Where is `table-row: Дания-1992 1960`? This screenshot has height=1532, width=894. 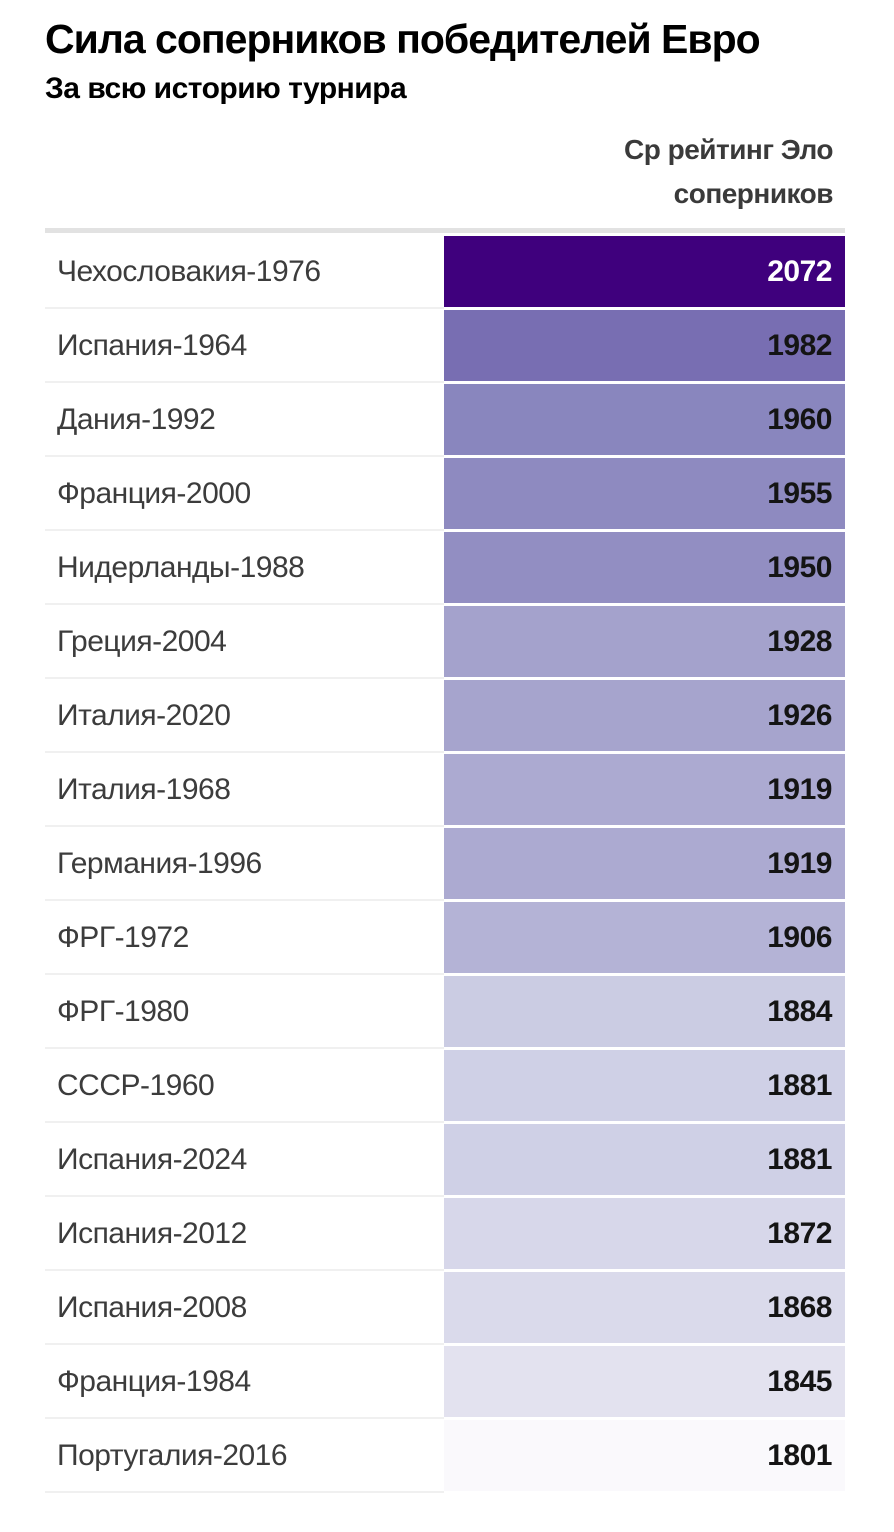 table-row: Дания-1992 1960 is located at coordinates (445, 419).